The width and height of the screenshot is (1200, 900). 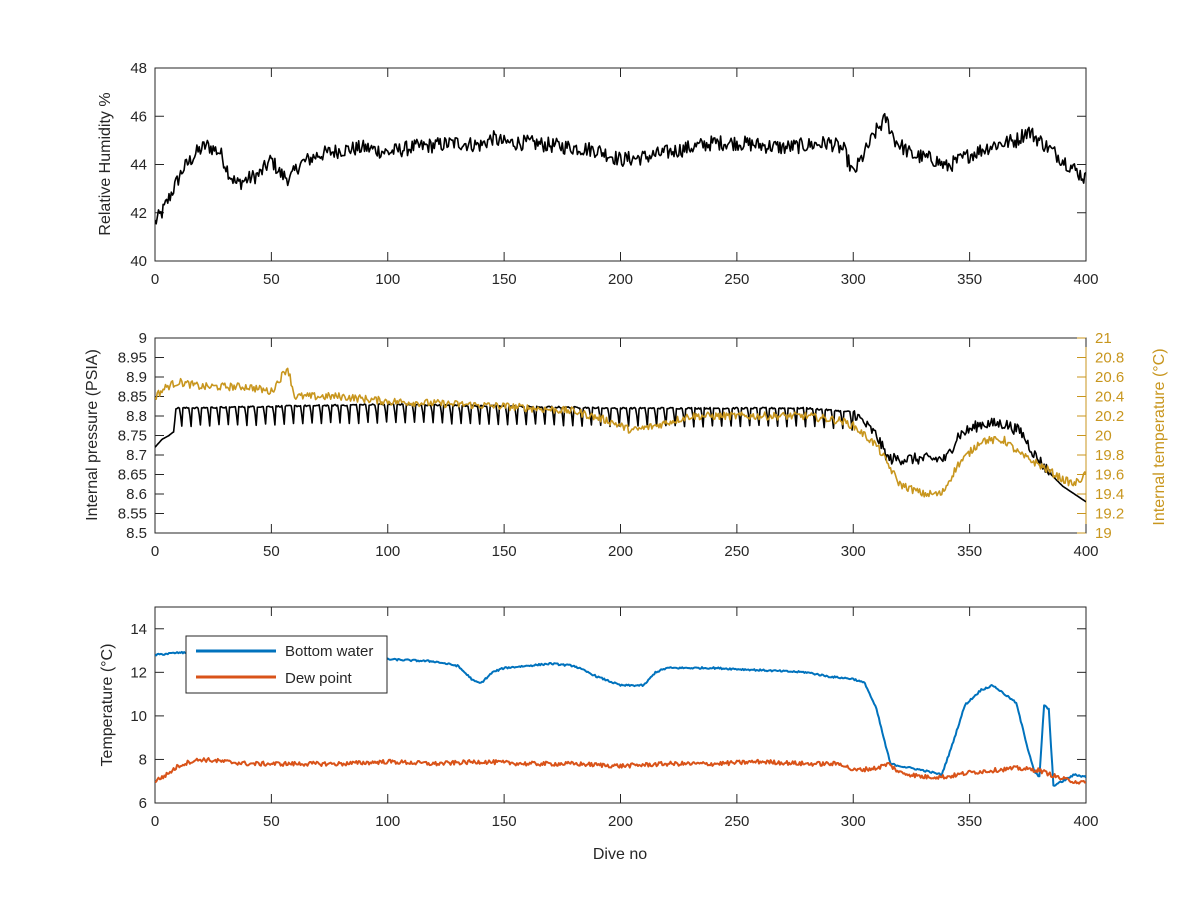 What do you see at coordinates (138, 261) in the screenshot?
I see `y-tick-label: 40` at bounding box center [138, 261].